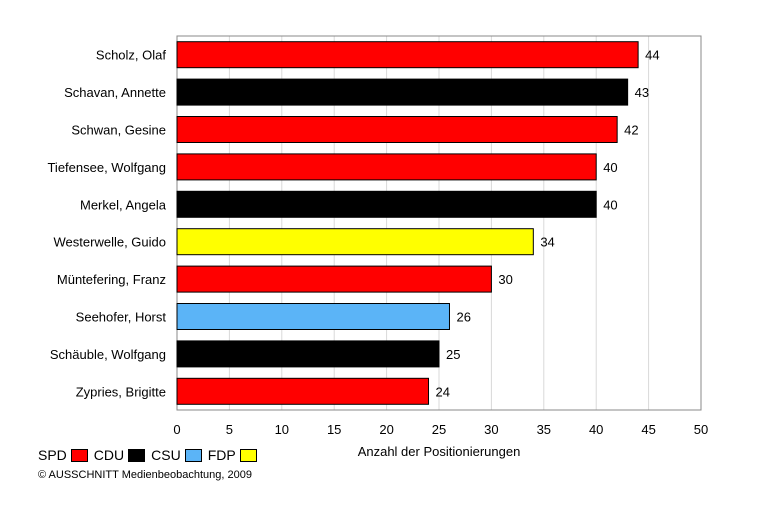 This screenshot has height=508, width=762. I want to click on legend-label: SPD, so click(52, 455).